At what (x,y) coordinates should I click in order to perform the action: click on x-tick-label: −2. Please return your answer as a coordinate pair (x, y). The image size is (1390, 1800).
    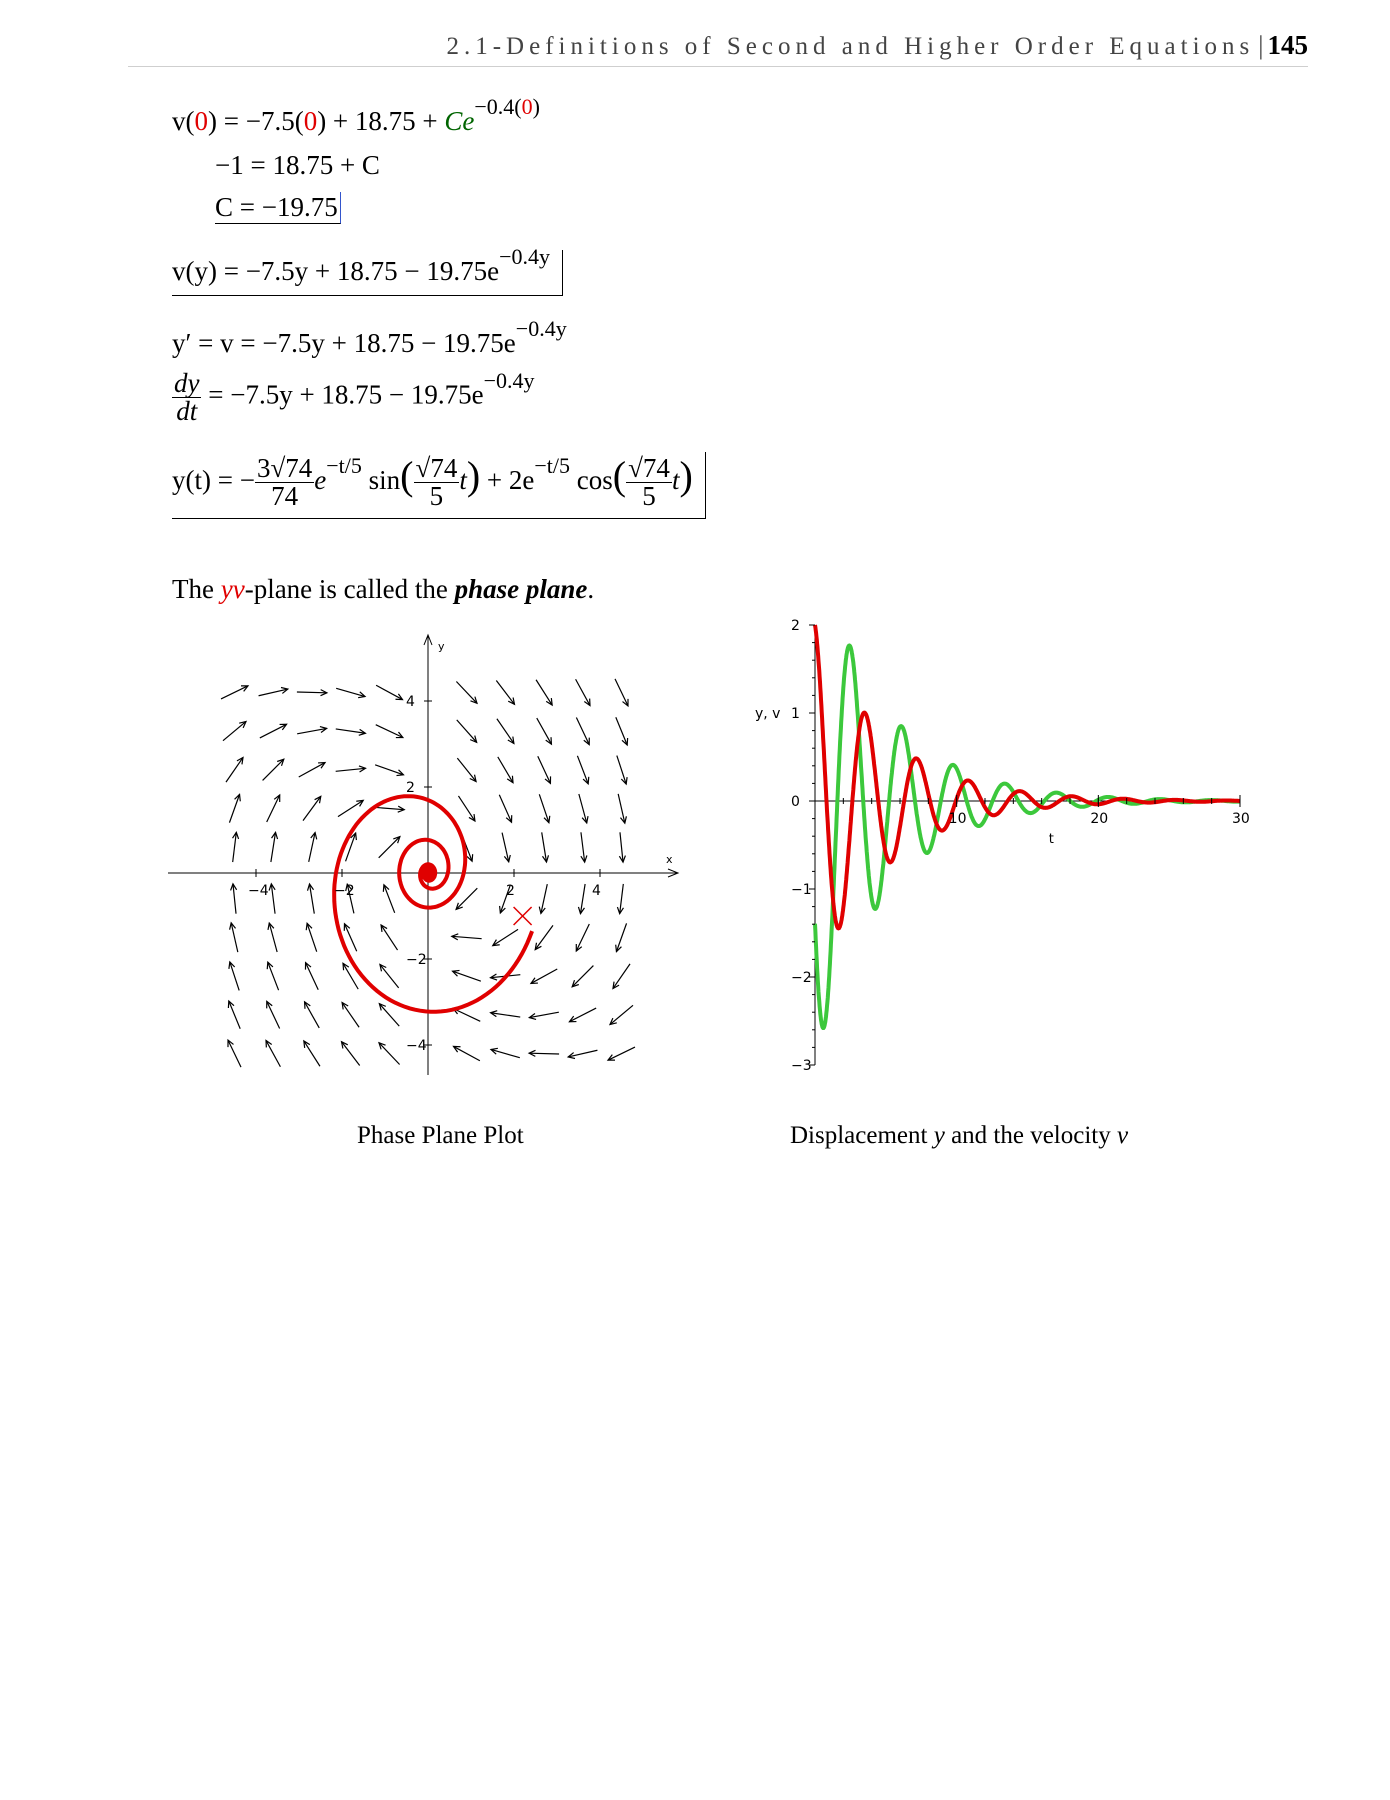
    Looking at the image, I should click on (344, 891).